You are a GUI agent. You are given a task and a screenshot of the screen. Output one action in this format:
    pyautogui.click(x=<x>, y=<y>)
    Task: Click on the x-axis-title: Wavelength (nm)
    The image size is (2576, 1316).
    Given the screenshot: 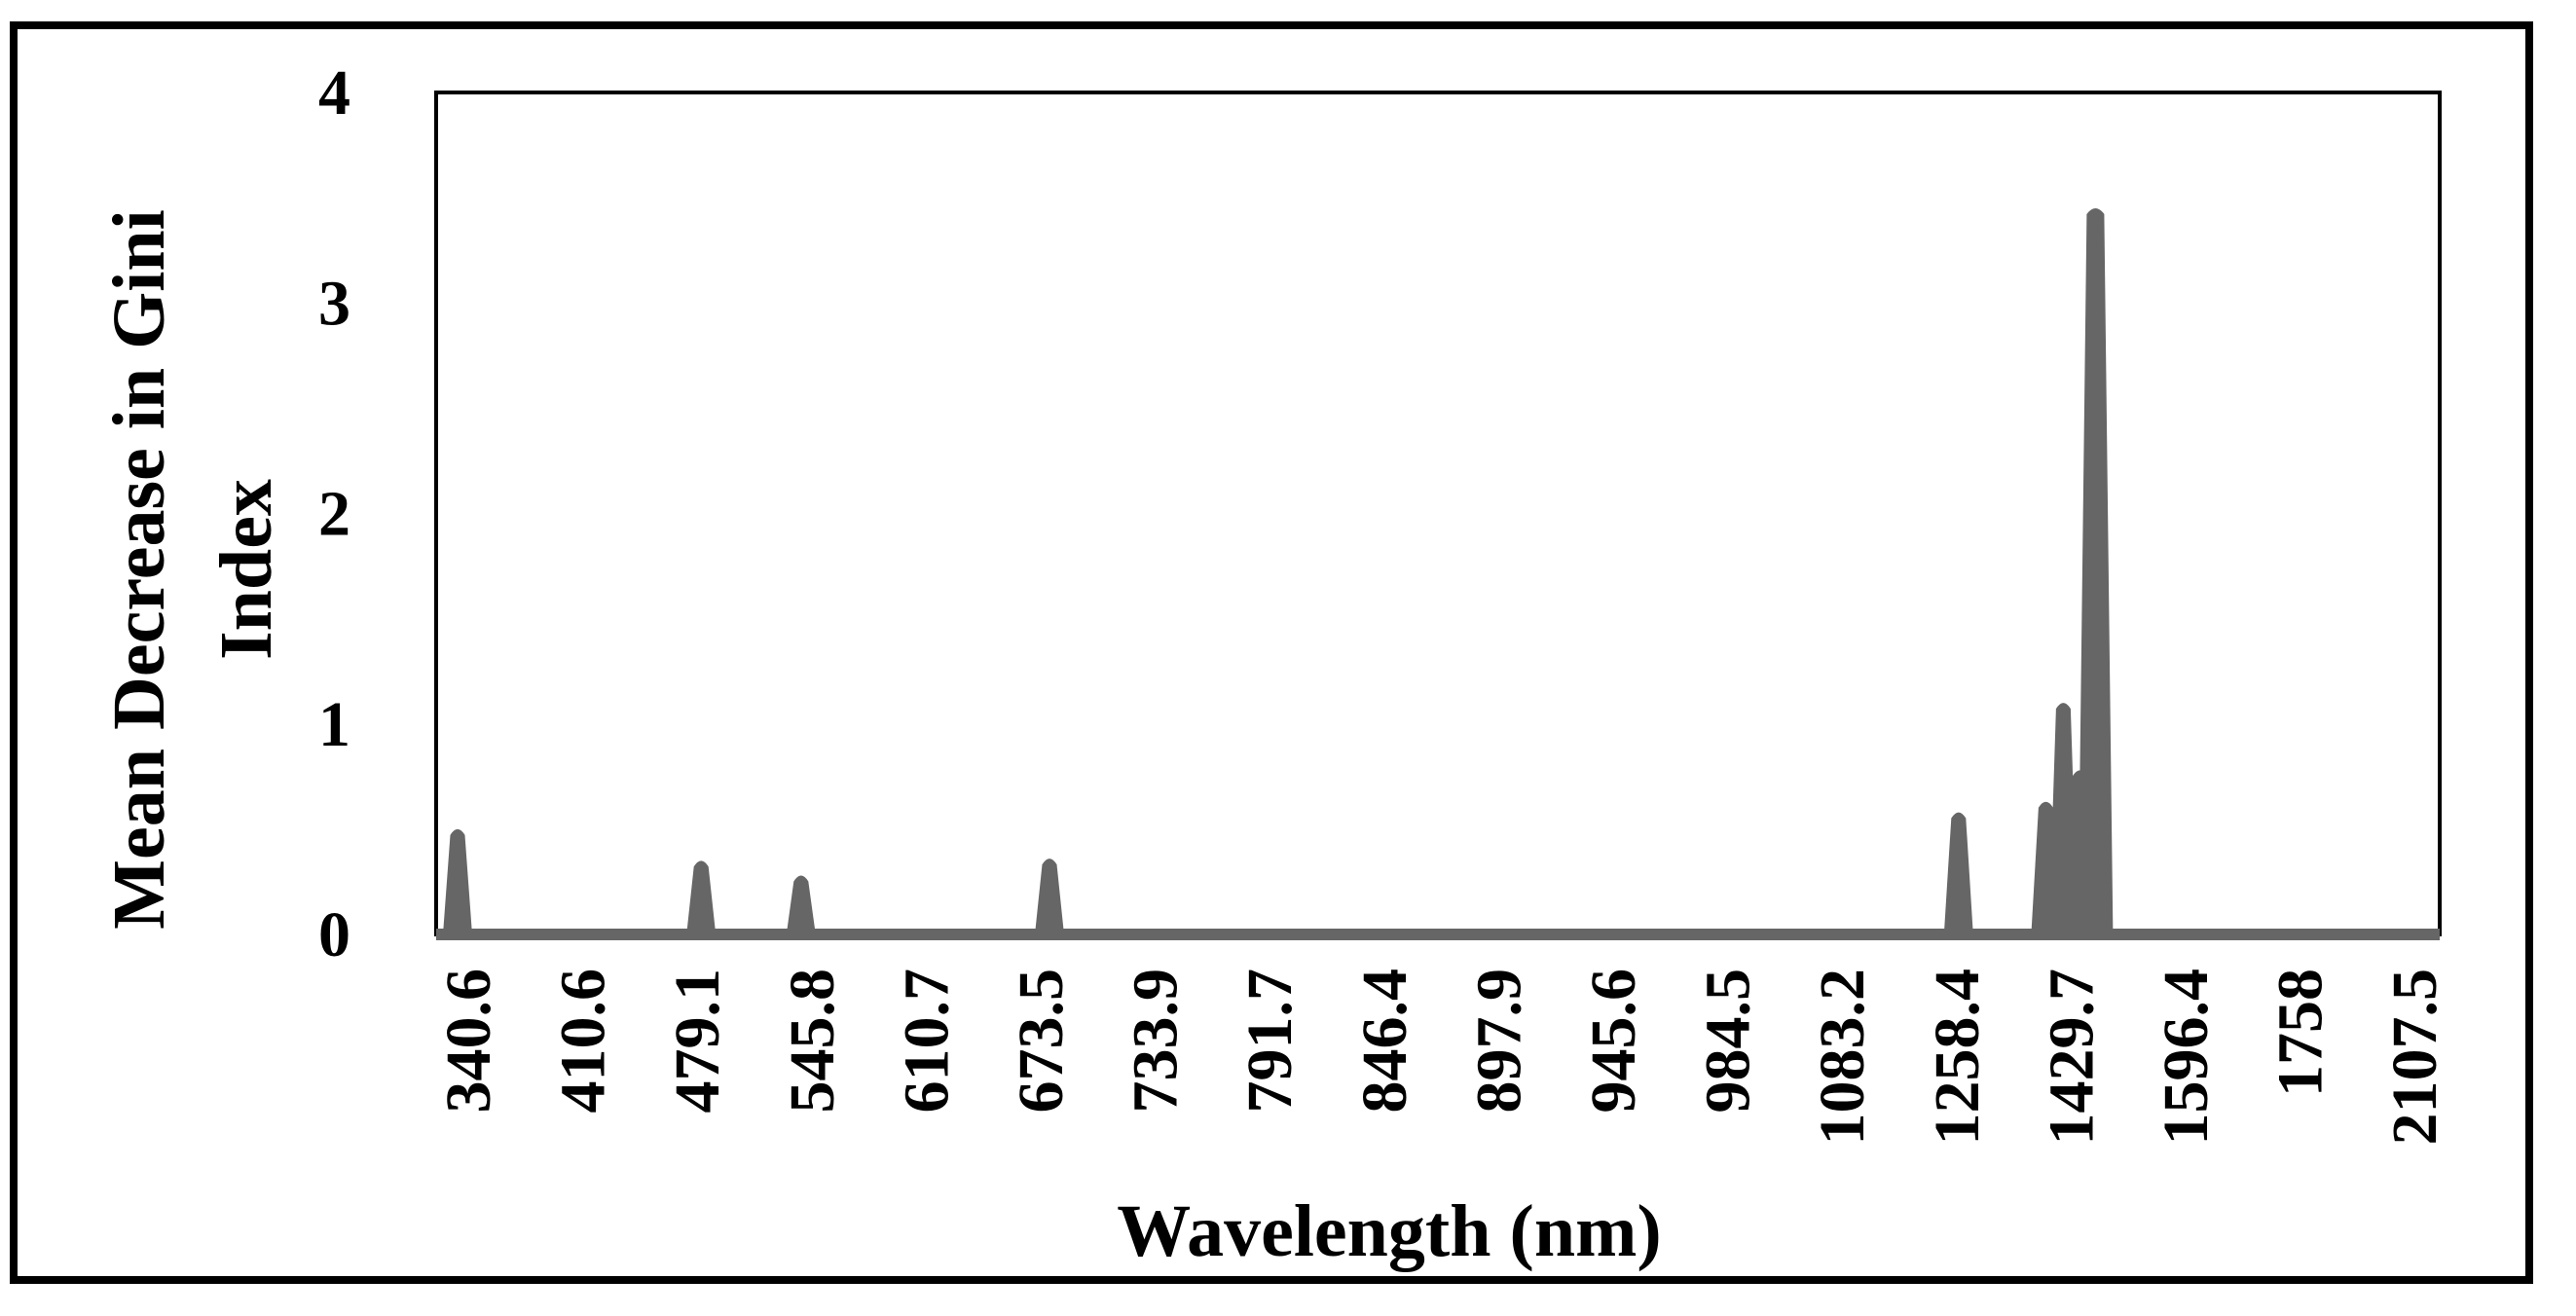 What is the action you would take?
    pyautogui.click(x=1389, y=1231)
    